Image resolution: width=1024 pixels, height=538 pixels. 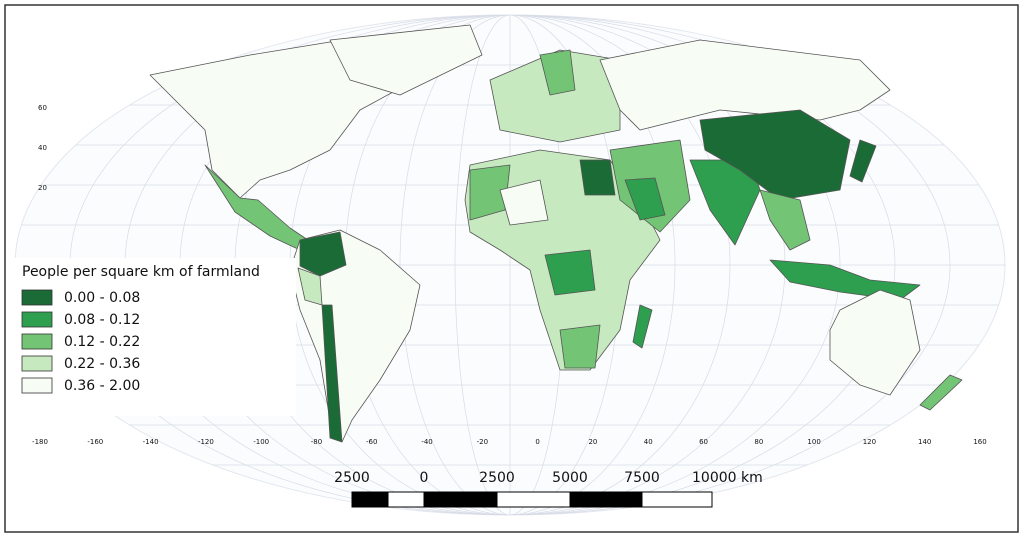 I want to click on legend-label: 0.36 - 2.00, so click(x=102, y=386).